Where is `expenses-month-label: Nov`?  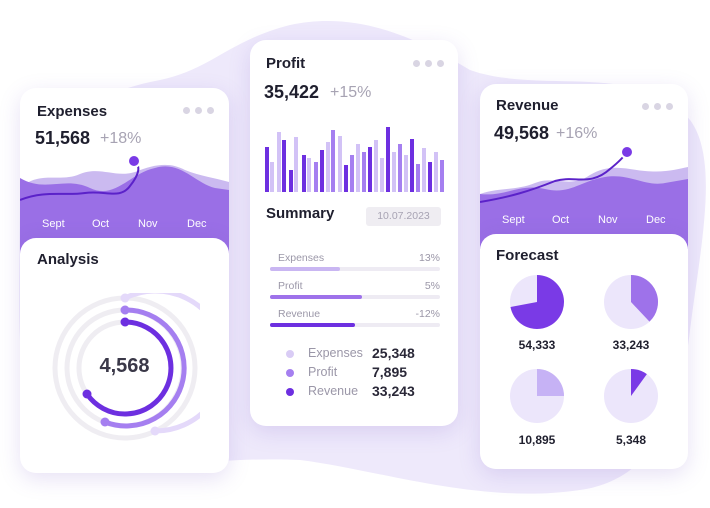 expenses-month-label: Nov is located at coordinates (148, 224).